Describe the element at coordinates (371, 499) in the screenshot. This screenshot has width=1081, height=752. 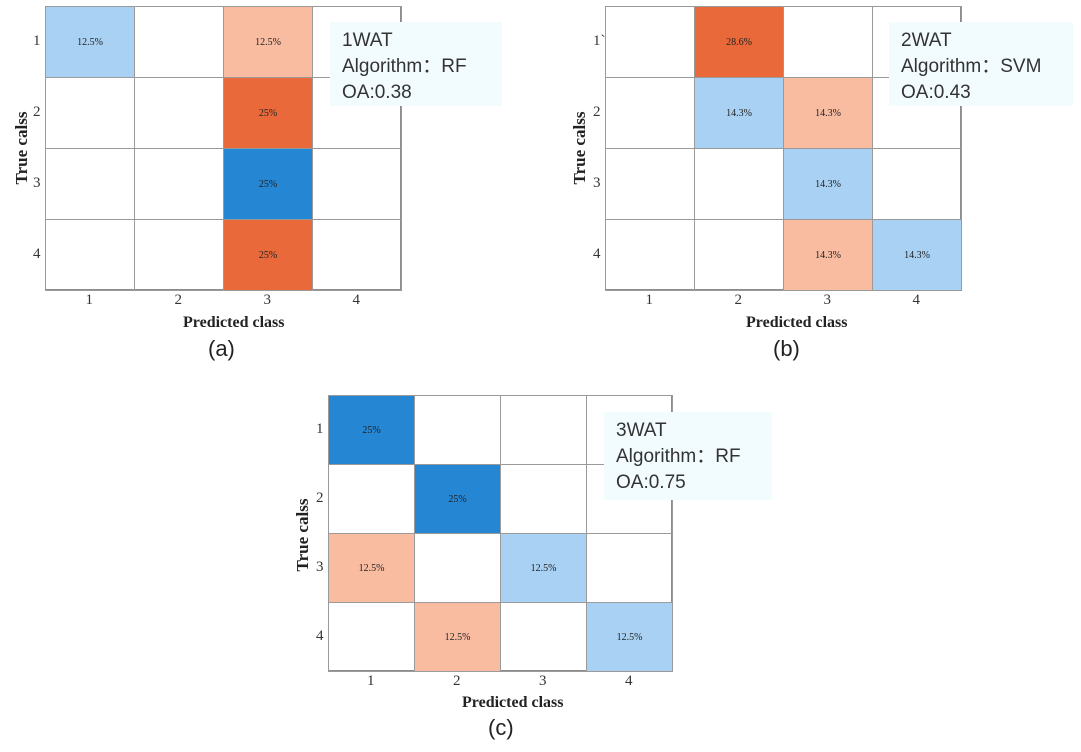
I see `empty-cell-c-r2-c1` at that location.